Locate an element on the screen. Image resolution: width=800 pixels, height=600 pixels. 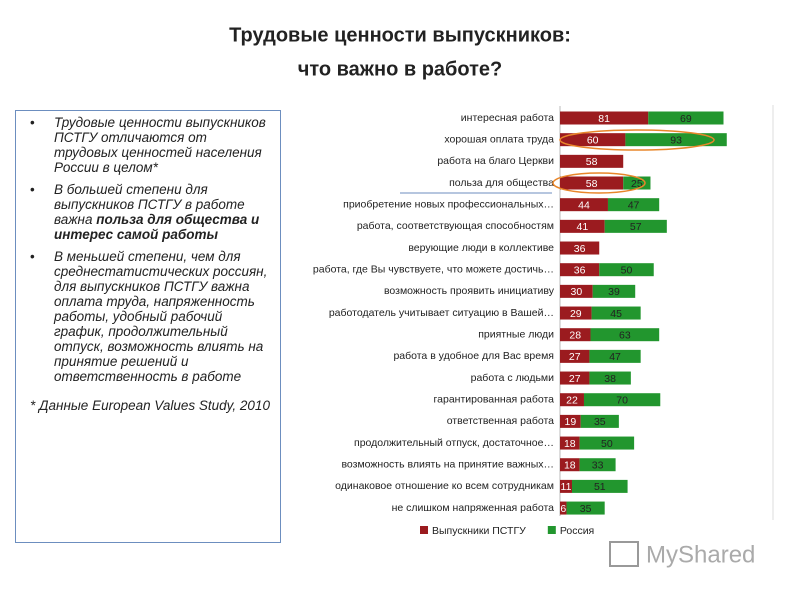
title-line: что важно в работе? is located at coordinates (400, 69).